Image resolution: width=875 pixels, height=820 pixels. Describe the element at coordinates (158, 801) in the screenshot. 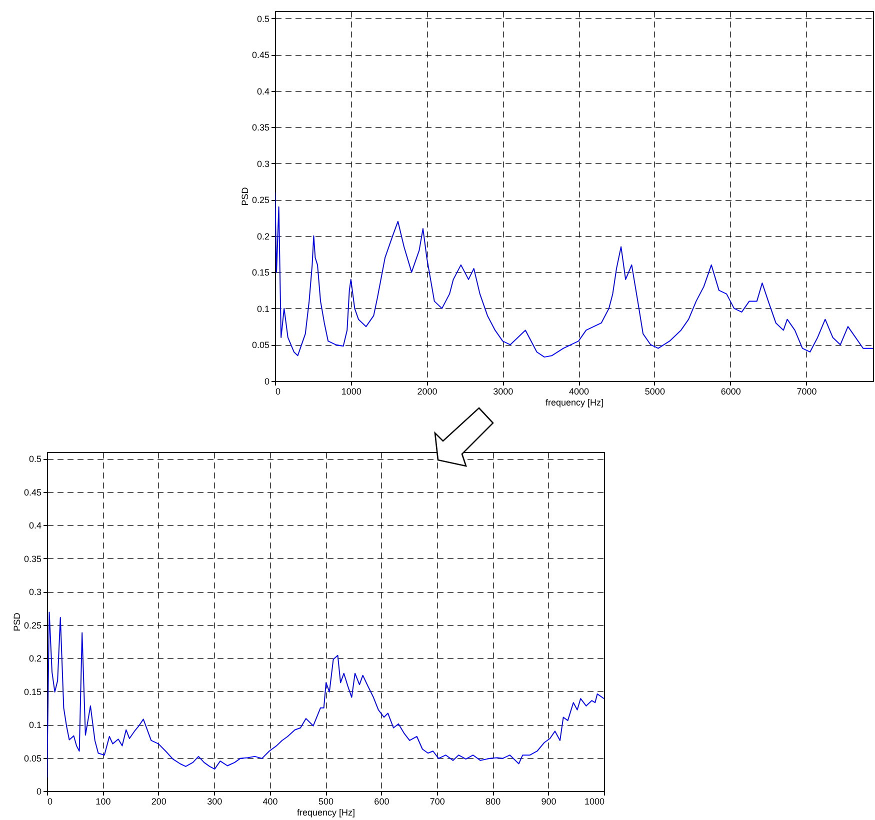

I see `x-tick-label: 200` at that location.